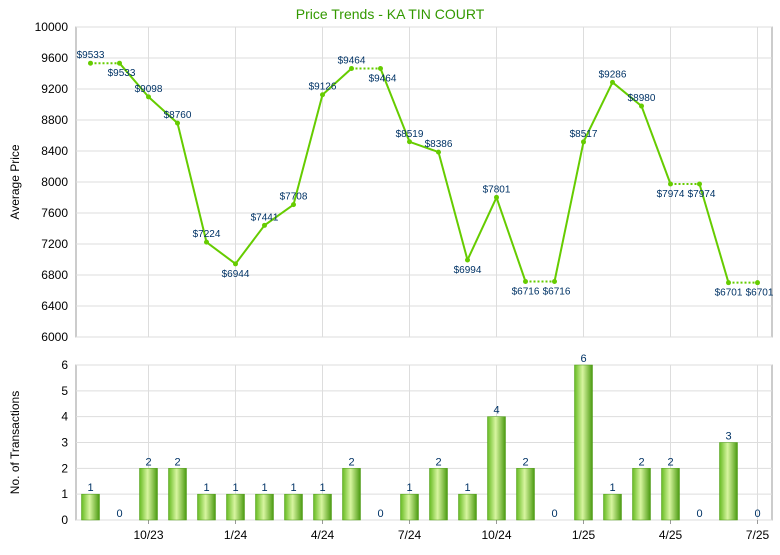 Image resolution: width=780 pixels, height=555 pixels. What do you see at coordinates (352, 61) in the screenshot?
I see `price-data-label: $9464` at bounding box center [352, 61].